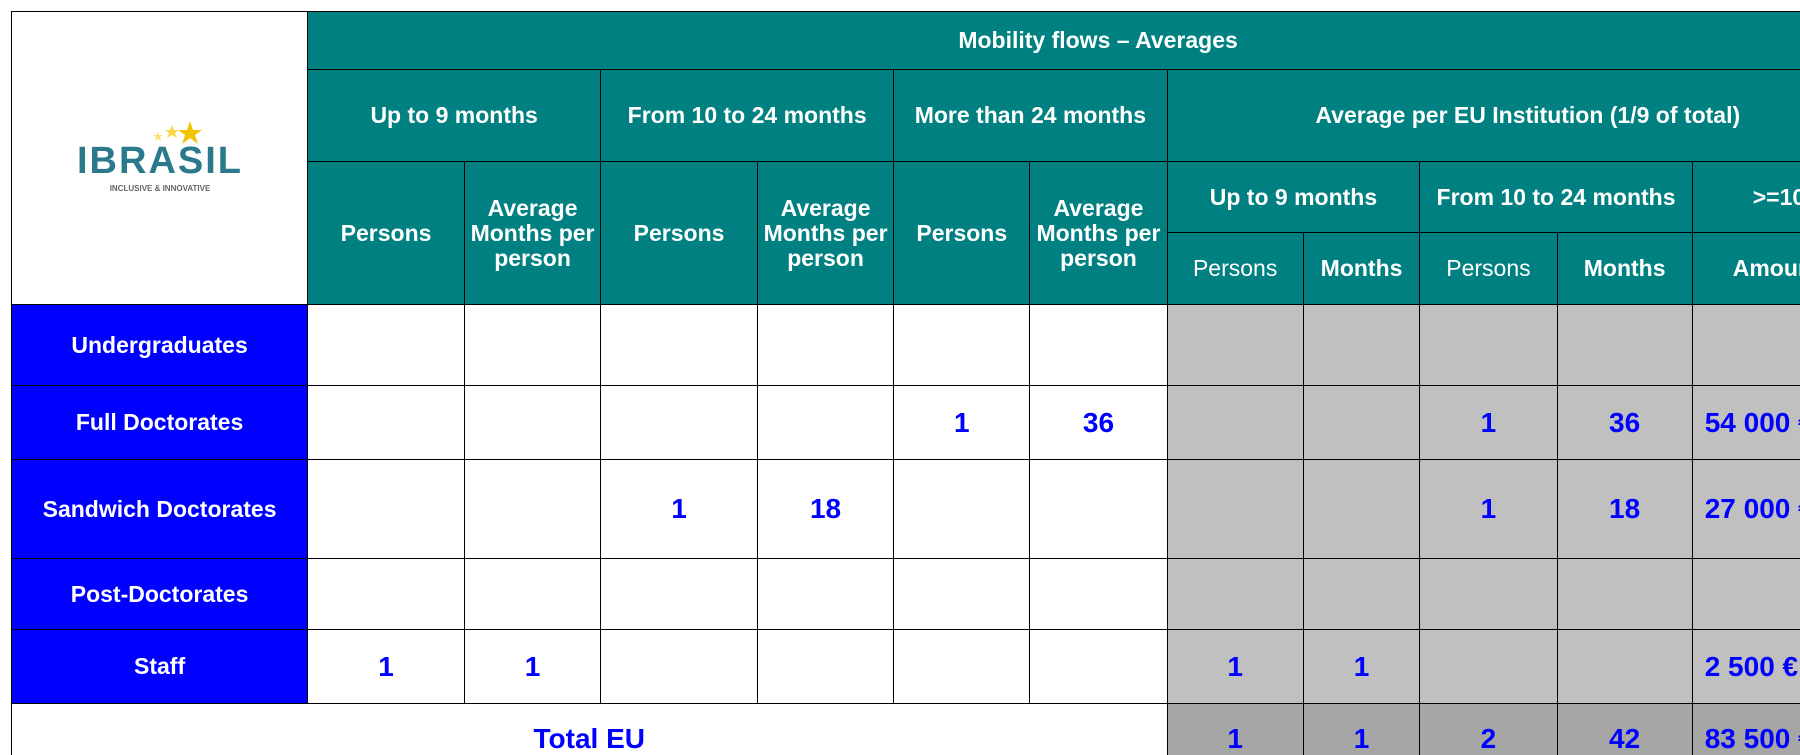  I want to click on row-label: Full Doctorates, so click(160, 422).